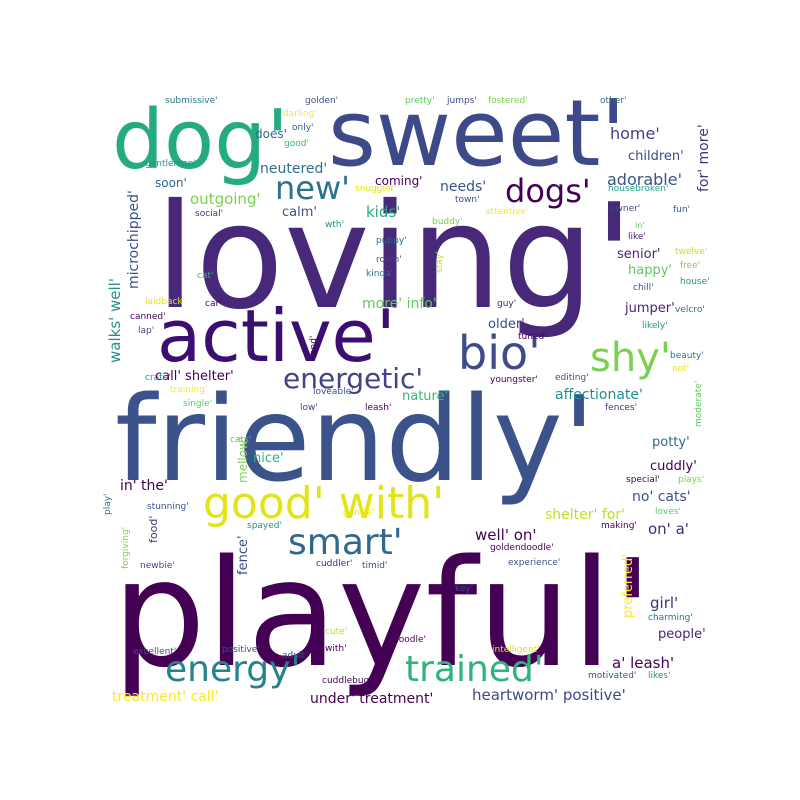 The height and width of the screenshot is (800, 800). Describe the element at coordinates (447, 222) in the screenshot. I see `word-buddy: buddy'` at that location.